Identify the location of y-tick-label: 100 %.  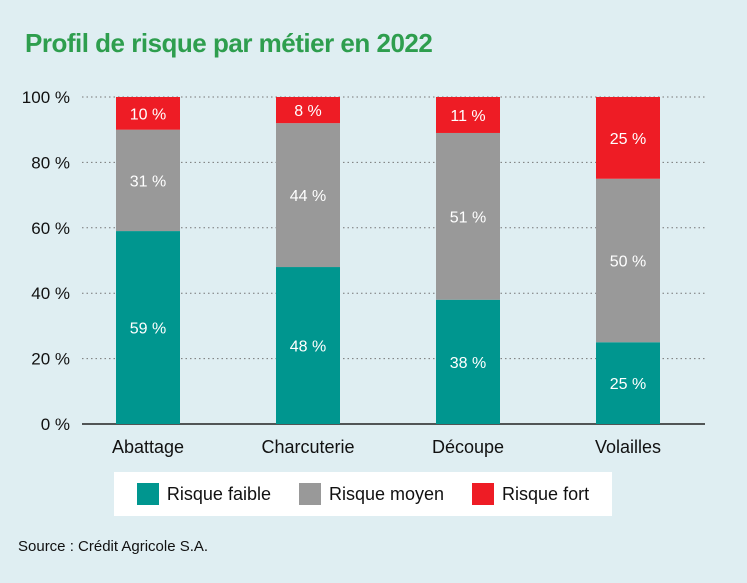
(46, 97).